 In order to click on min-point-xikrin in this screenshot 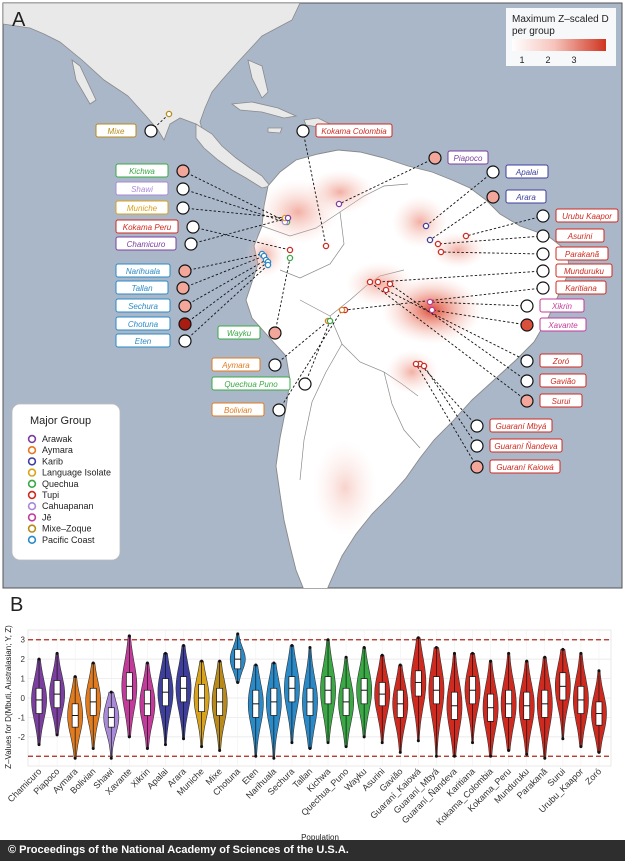, I will do `click(147, 749)`.